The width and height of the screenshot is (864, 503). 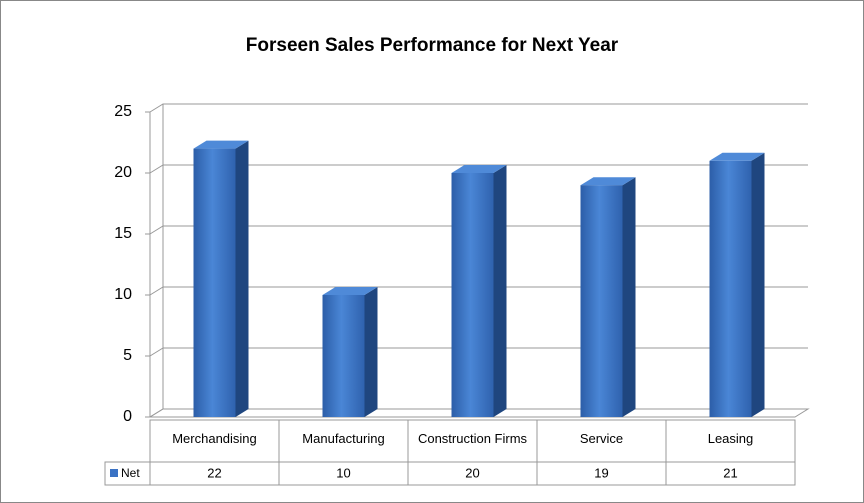 What do you see at coordinates (123, 172) in the screenshot?
I see `y-tick-label: 20` at bounding box center [123, 172].